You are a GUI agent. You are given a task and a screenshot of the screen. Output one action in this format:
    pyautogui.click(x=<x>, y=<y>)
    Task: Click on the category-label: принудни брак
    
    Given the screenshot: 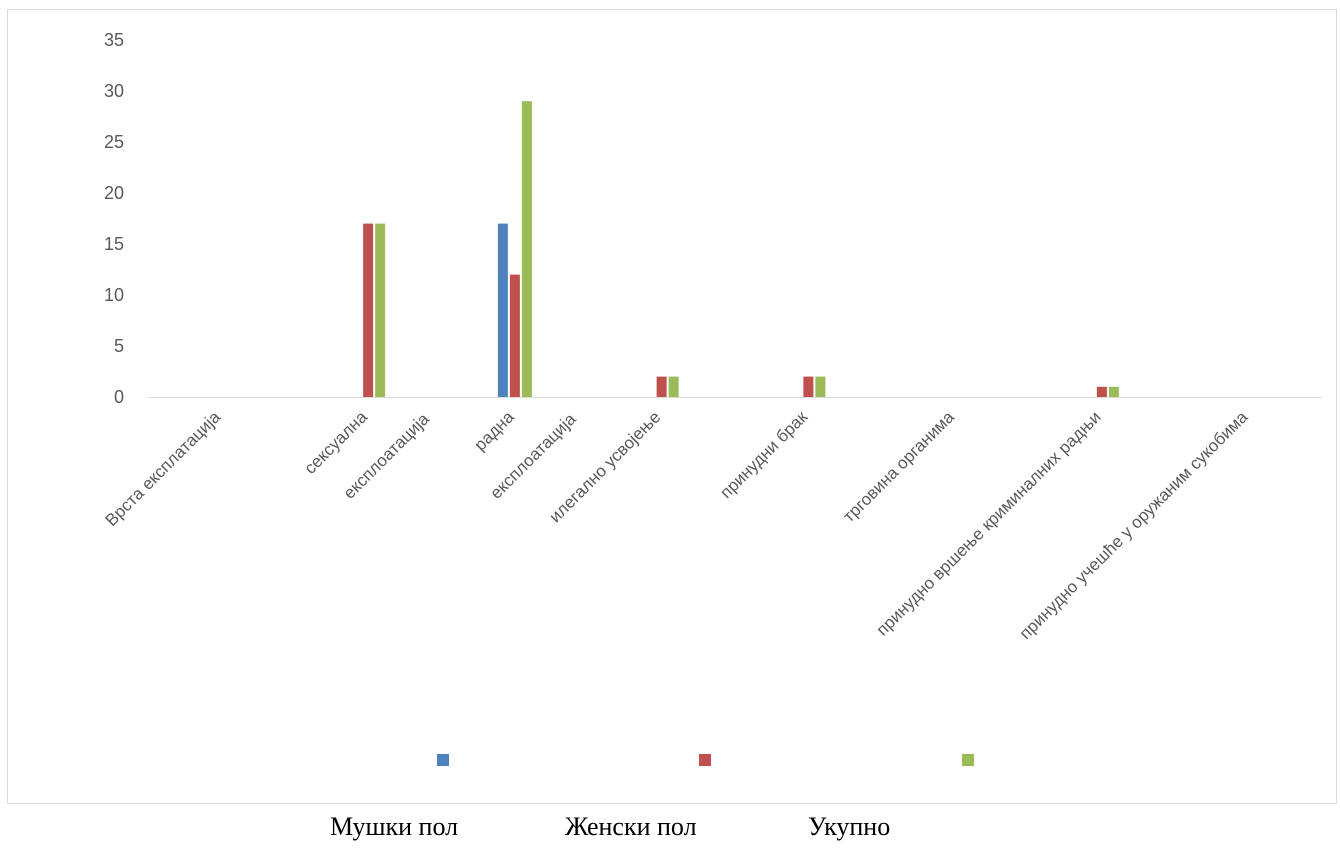 What is the action you would take?
    pyautogui.click(x=763, y=454)
    